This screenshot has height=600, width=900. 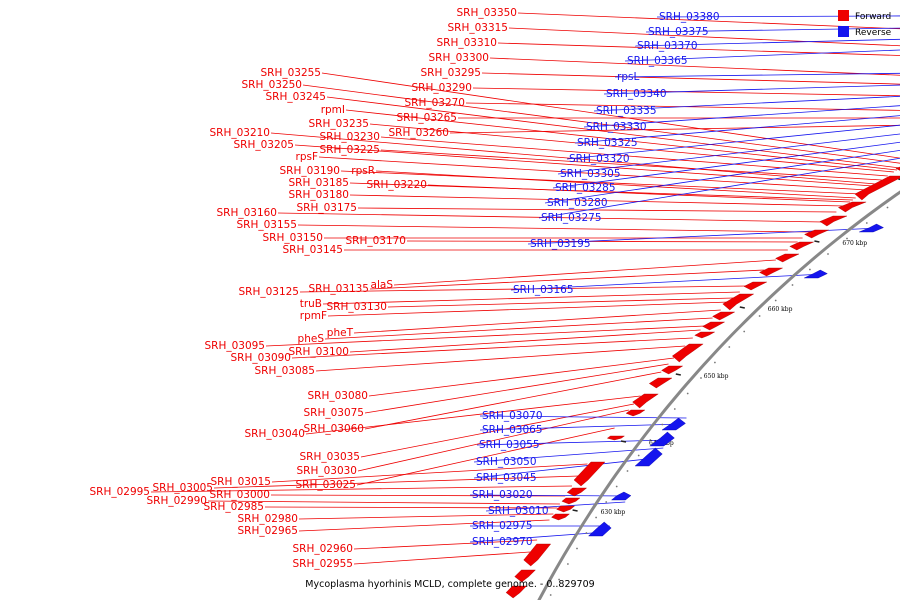 What do you see at coordinates (333, 413) in the screenshot?
I see `forward-gene-label: SRH_03075` at bounding box center [333, 413].